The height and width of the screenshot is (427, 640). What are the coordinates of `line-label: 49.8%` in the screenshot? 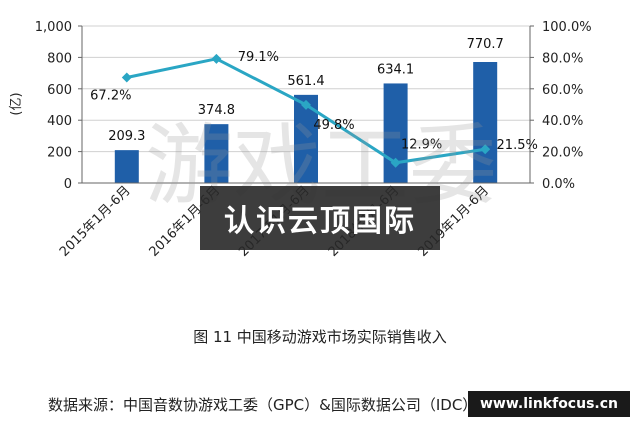 It's located at (333, 125).